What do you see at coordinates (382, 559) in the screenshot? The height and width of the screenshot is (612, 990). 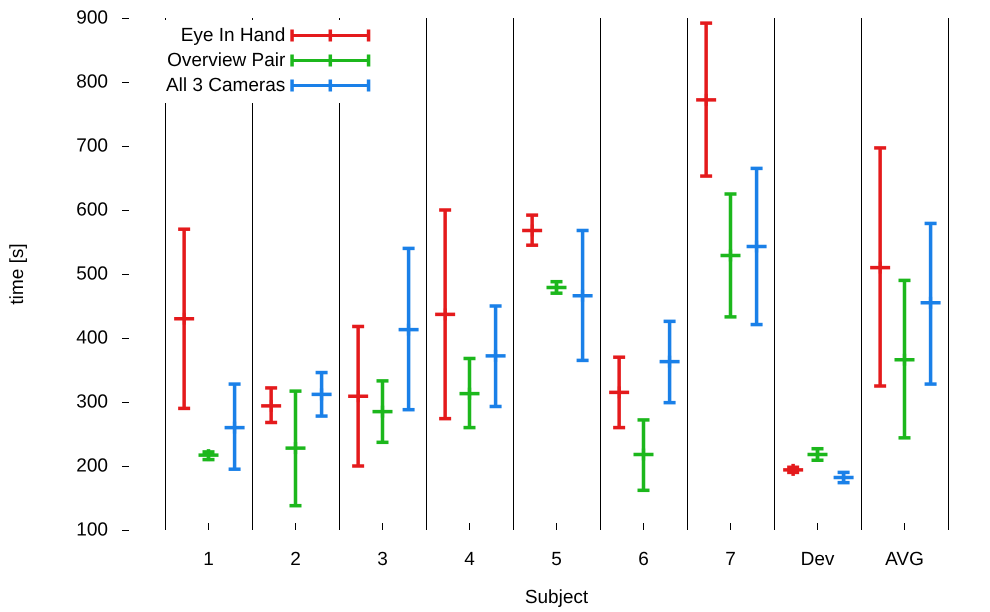 I see `x-tick-label: 3` at bounding box center [382, 559].